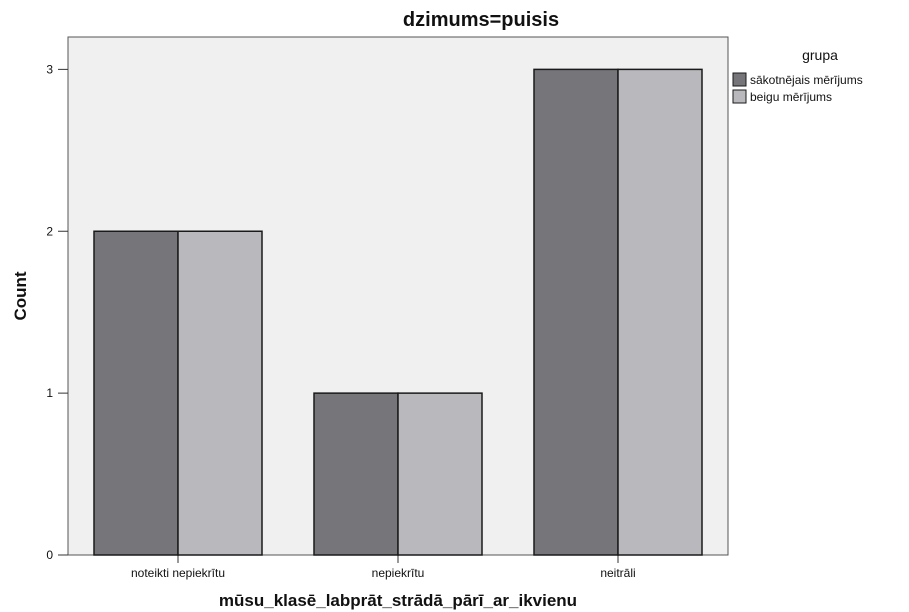  I want to click on x-tick-label: neitrāli, so click(617, 573).